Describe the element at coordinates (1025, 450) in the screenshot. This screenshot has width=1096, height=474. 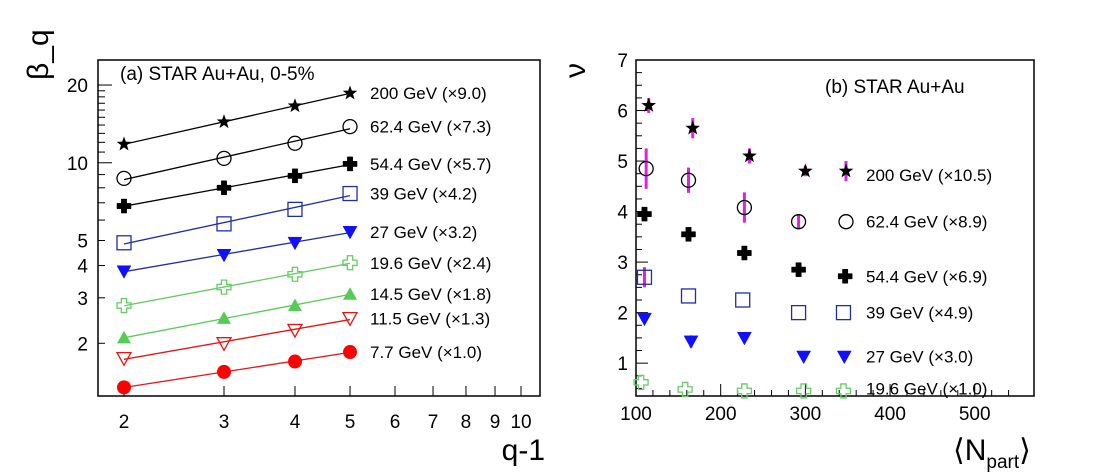
I see `x-axis-title-b-close: ⟩` at that location.